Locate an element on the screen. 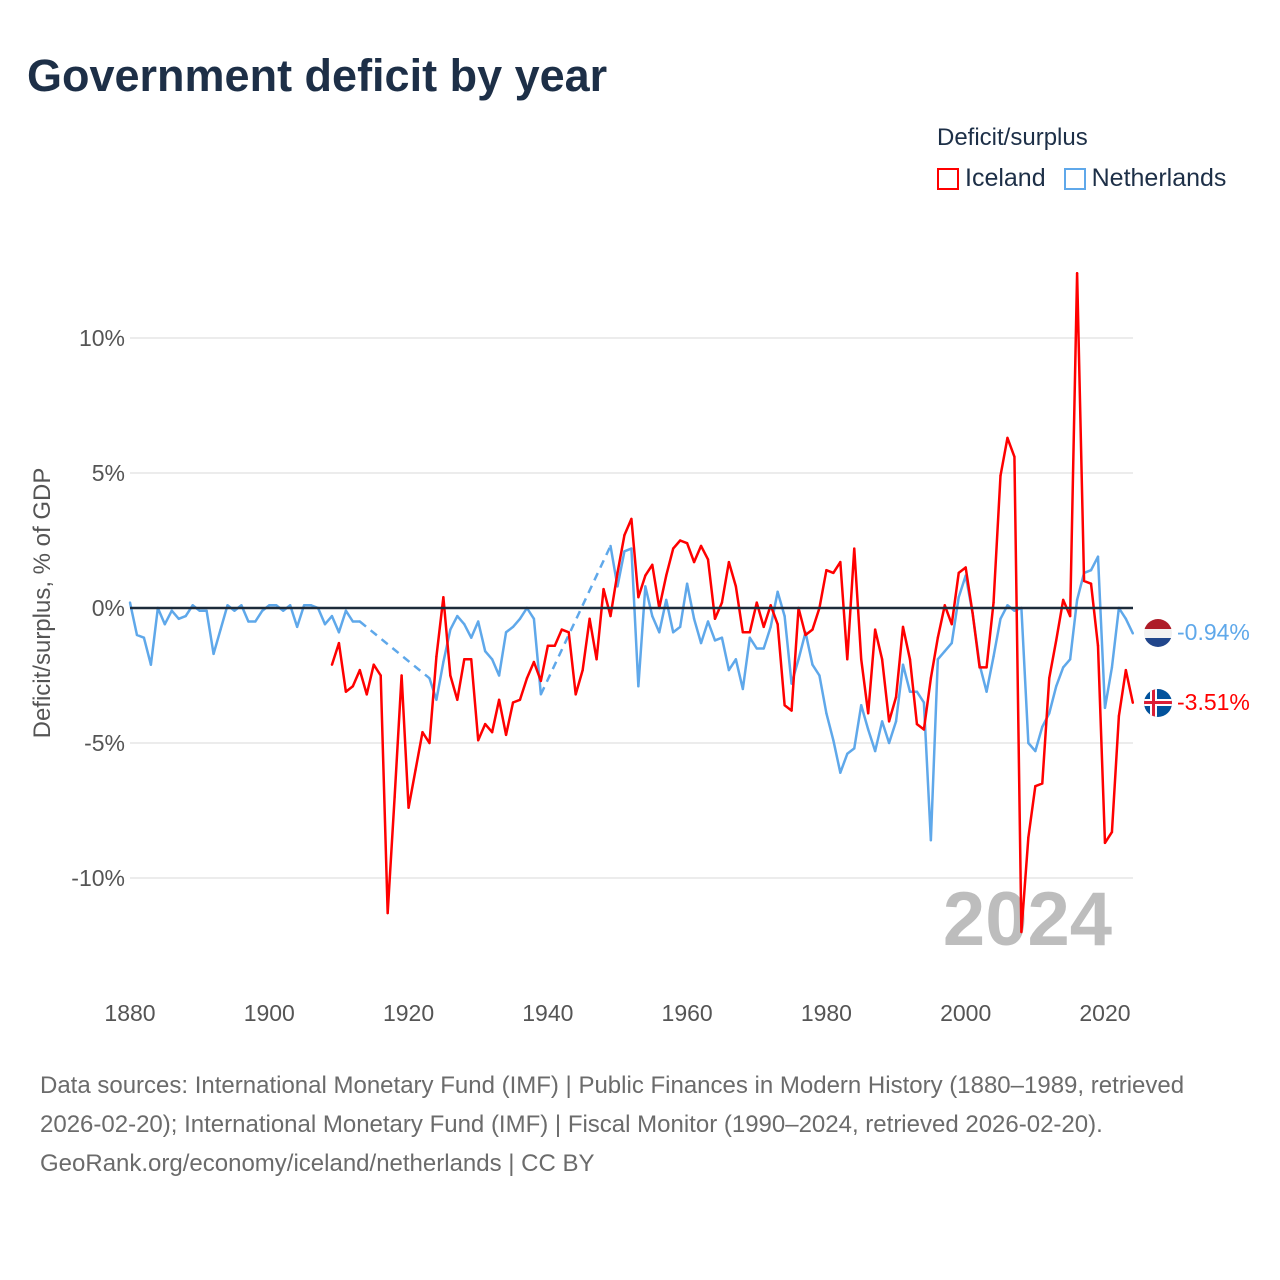 The image size is (1280, 1280). x-tick-label: 1940 is located at coordinates (547, 1013).